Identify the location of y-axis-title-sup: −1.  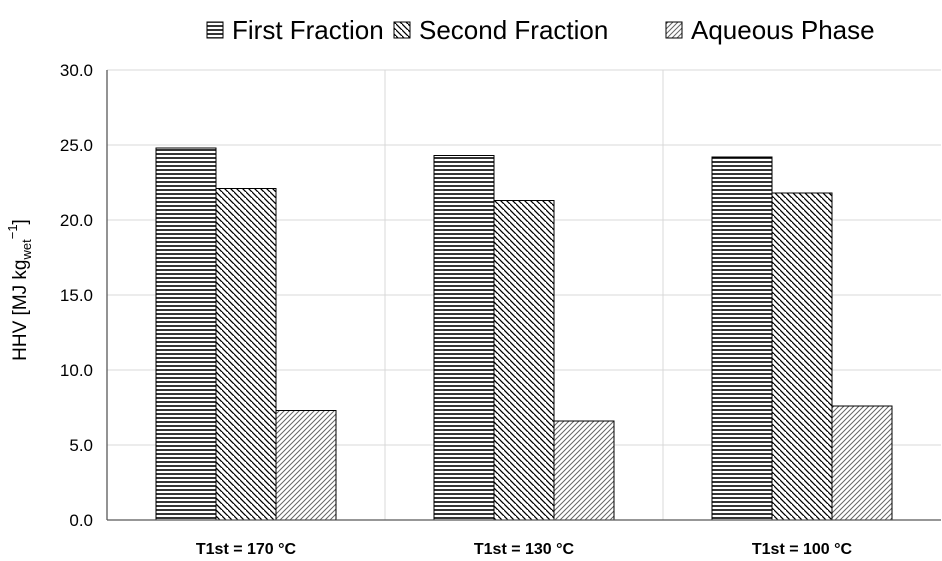
(12, 231).